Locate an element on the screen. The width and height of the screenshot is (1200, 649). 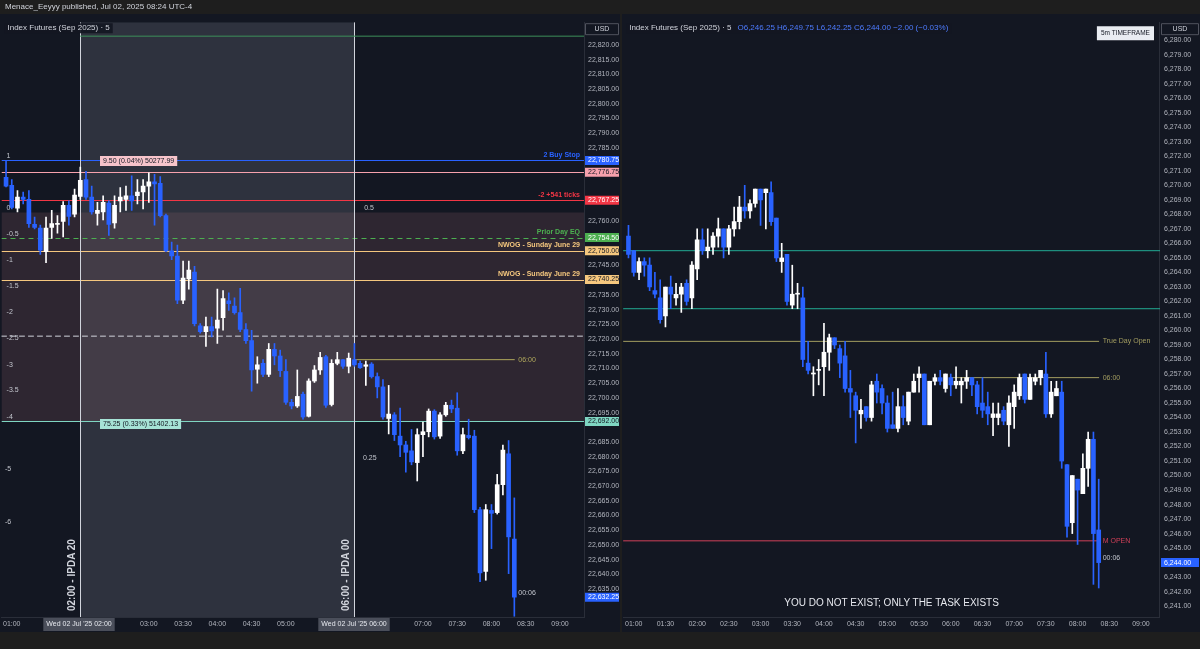
annotation: YOU DO NOT EXIST; ONLY THE TASK EXISTS is located at coordinates (892, 602).